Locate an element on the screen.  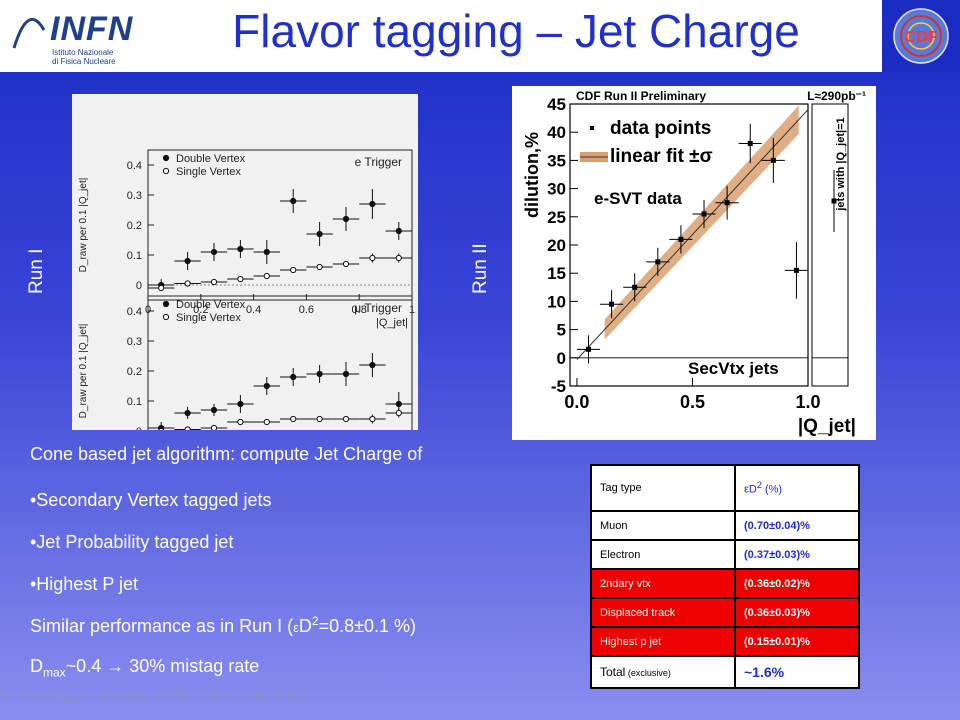
y-tick-label: 40 is located at coordinates (556, 132).